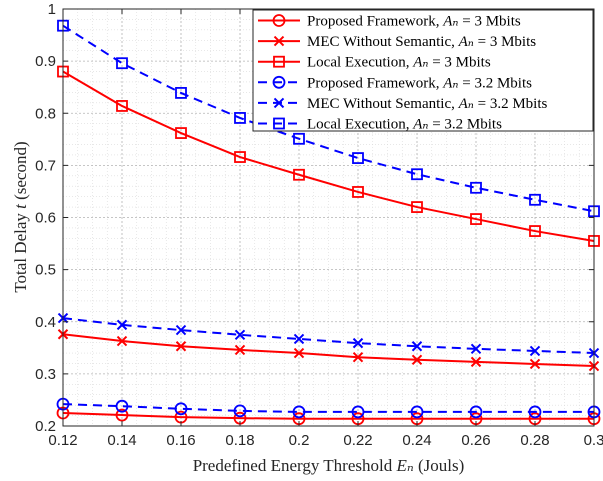 The image size is (603, 481). Describe the element at coordinates (45, 374) in the screenshot. I see `y-tick-label: 0.3` at that location.